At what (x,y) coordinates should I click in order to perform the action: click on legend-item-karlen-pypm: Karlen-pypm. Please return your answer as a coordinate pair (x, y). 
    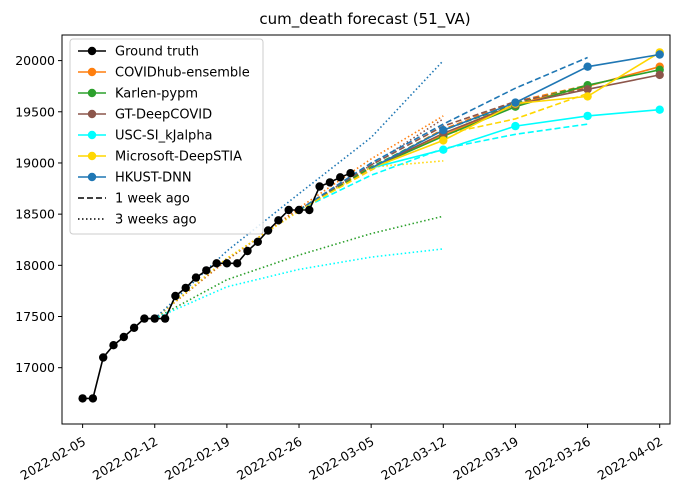
    Looking at the image, I should click on (138, 94).